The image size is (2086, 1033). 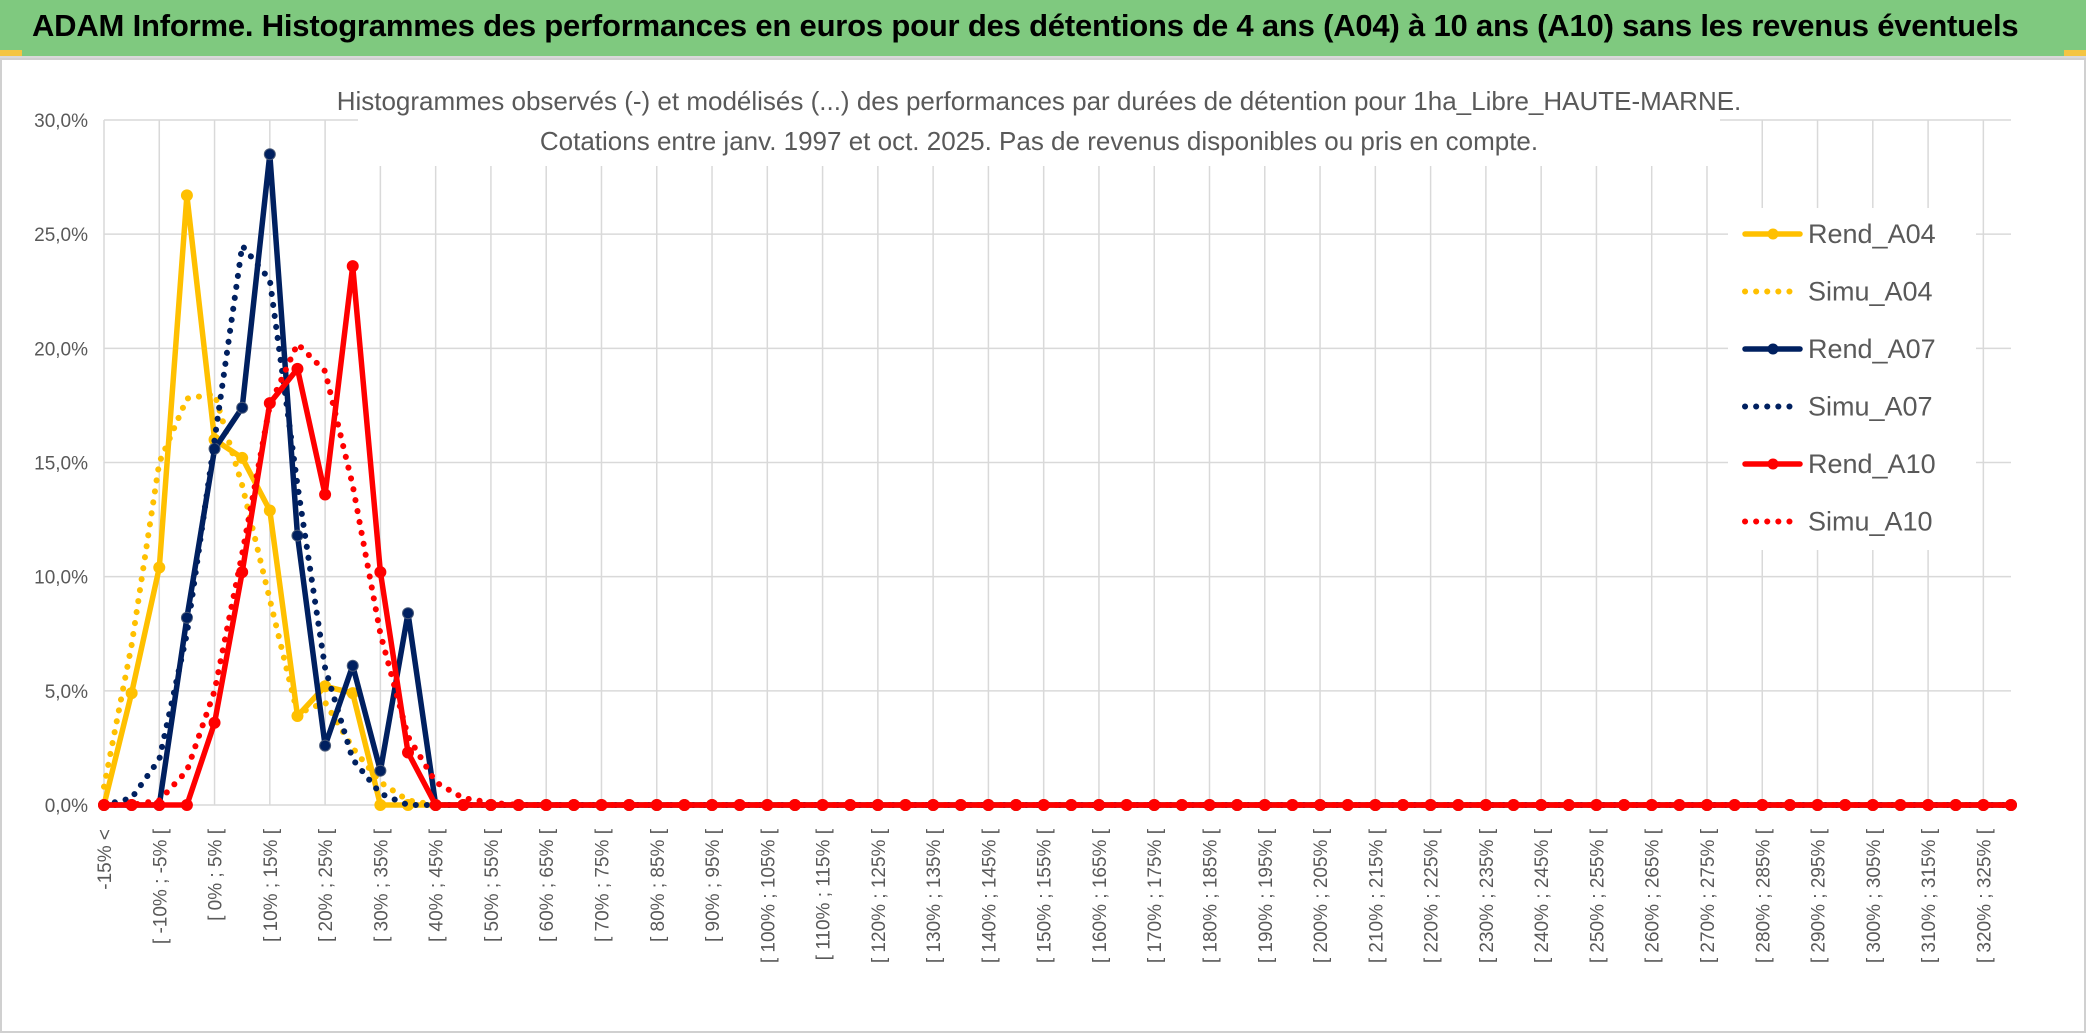 What do you see at coordinates (768, 895) in the screenshot?
I see `x-category-label: [ 100% ; 105% [` at bounding box center [768, 895].